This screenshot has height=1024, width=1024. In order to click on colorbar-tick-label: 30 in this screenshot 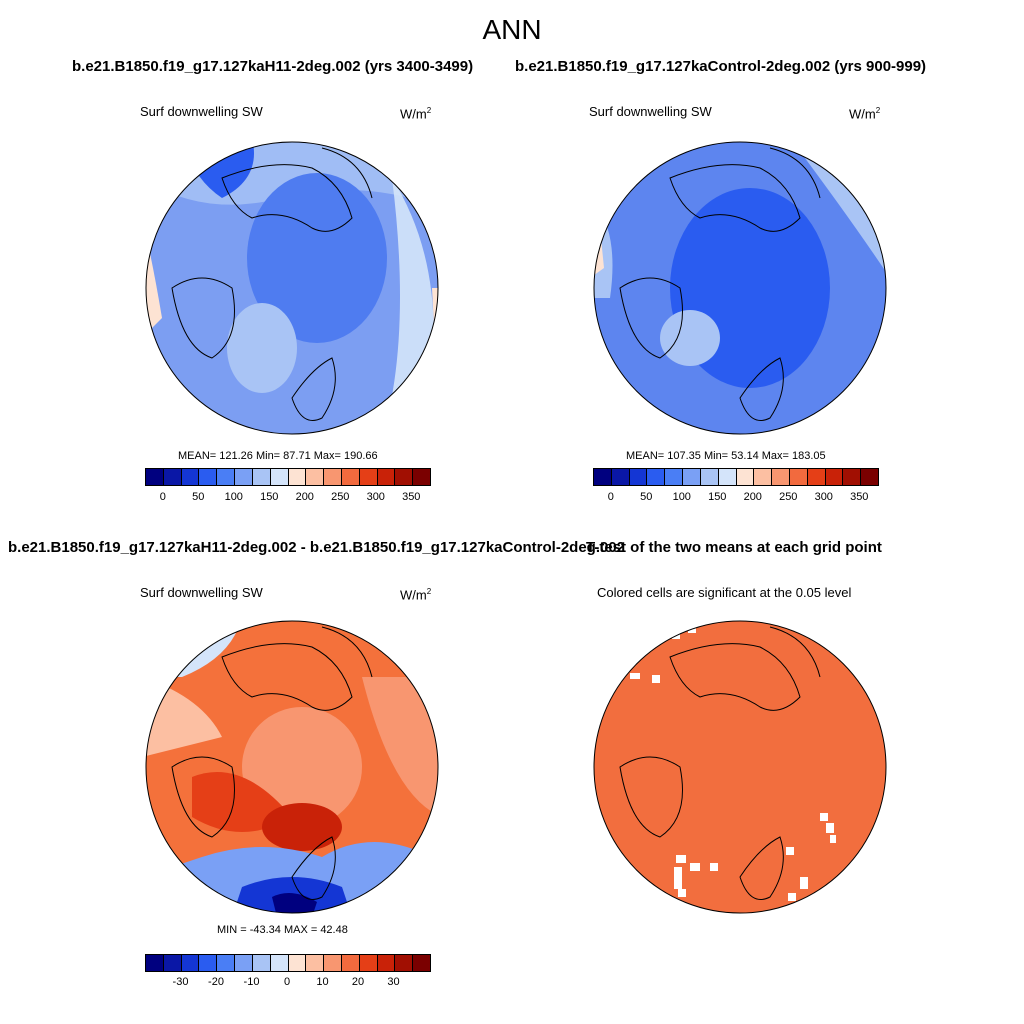, I will do `click(393, 982)`.